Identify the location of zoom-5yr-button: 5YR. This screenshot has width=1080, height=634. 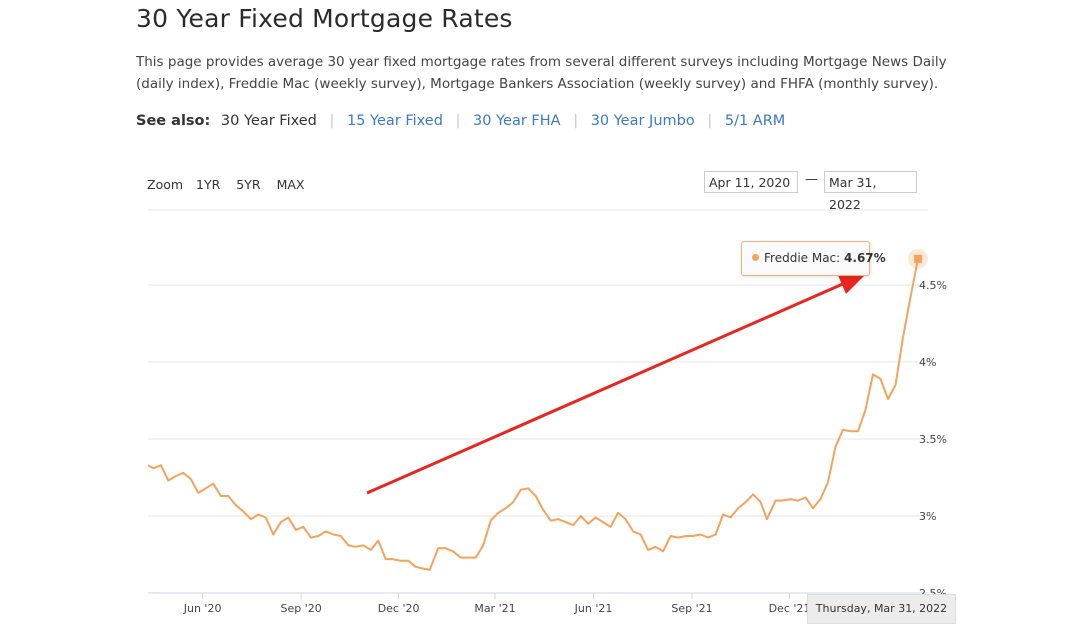
(248, 184).